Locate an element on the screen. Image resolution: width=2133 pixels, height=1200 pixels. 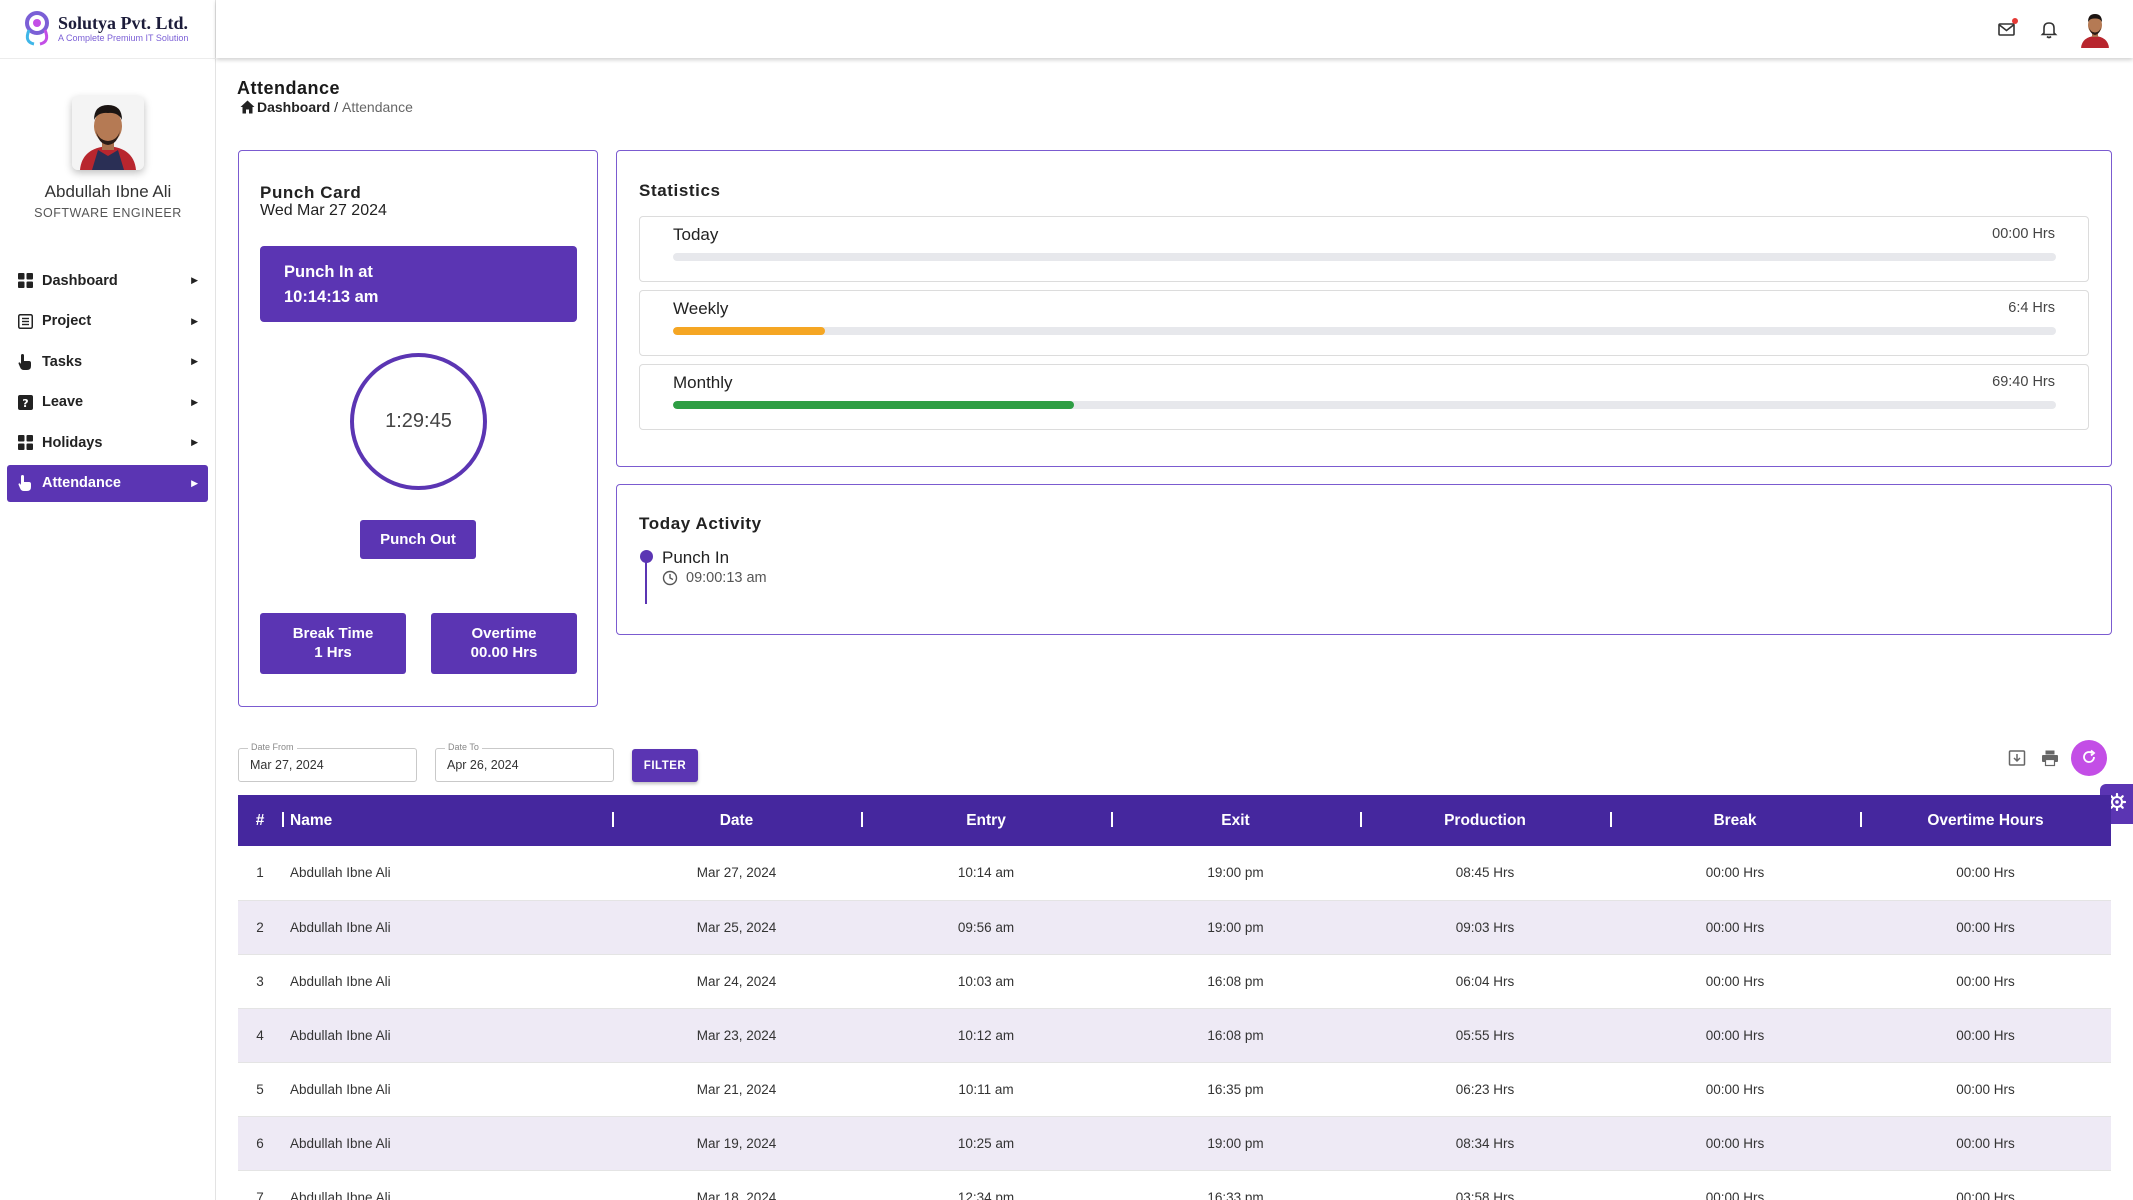
home-icon is located at coordinates (247, 107).